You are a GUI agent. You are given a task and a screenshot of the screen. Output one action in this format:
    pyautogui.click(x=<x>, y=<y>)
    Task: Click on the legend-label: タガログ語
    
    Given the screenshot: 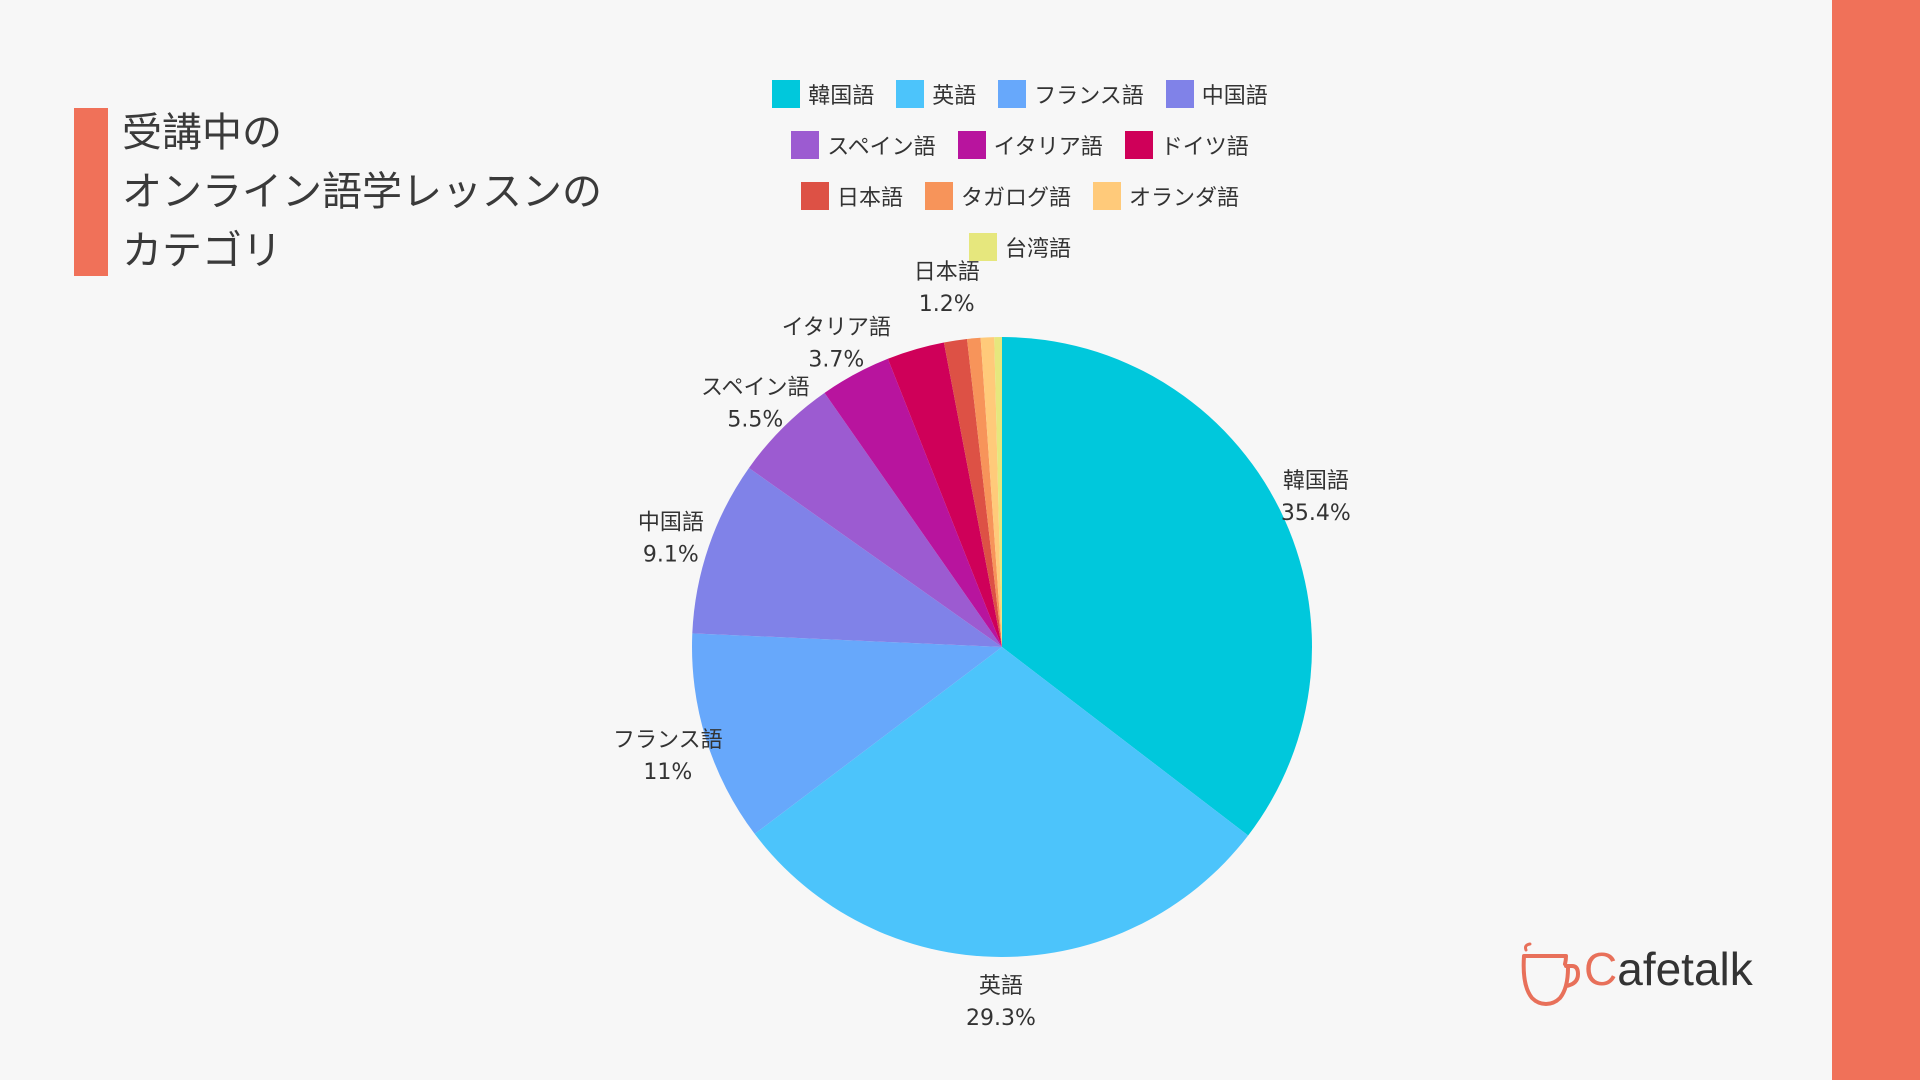 What is the action you would take?
    pyautogui.click(x=1015, y=198)
    